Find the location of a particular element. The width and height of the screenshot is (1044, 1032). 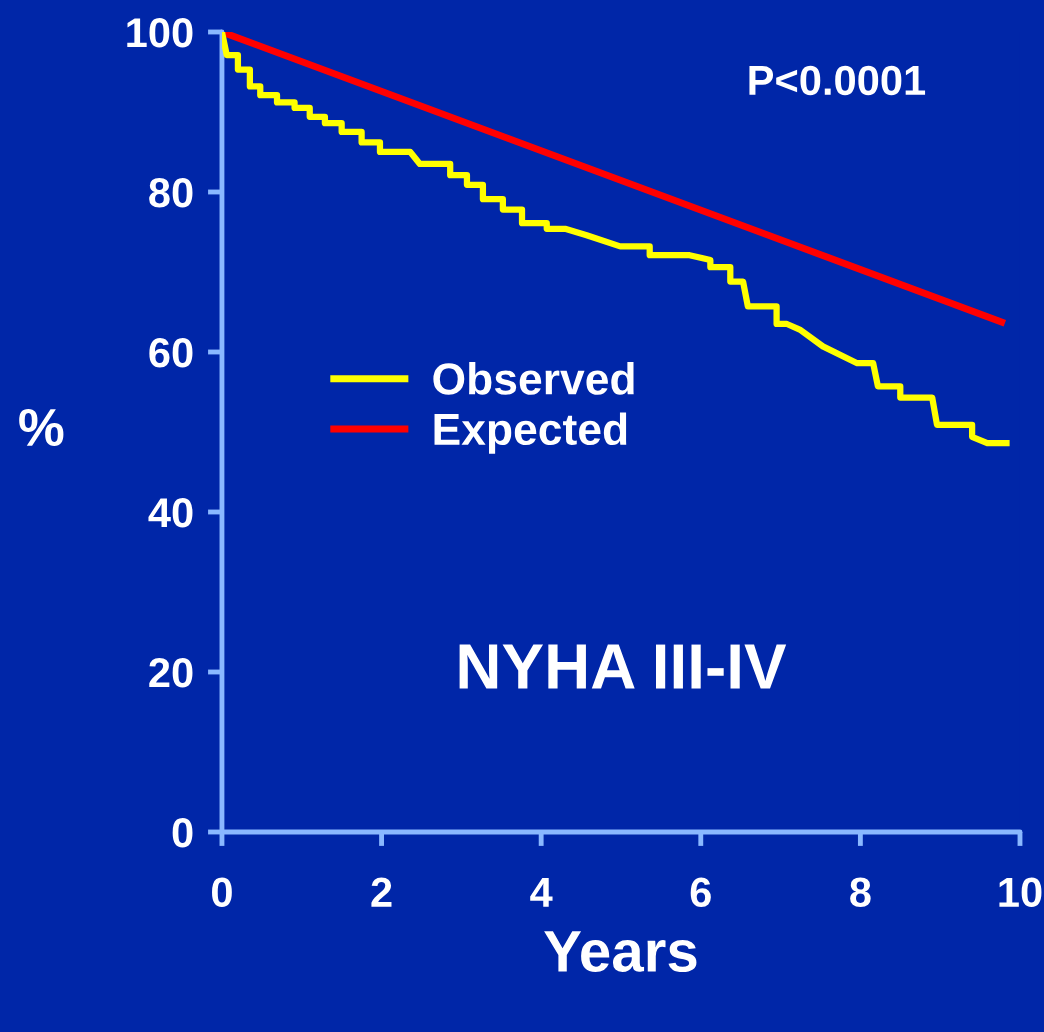

y-tick-label: 100 is located at coordinates (160, 32).